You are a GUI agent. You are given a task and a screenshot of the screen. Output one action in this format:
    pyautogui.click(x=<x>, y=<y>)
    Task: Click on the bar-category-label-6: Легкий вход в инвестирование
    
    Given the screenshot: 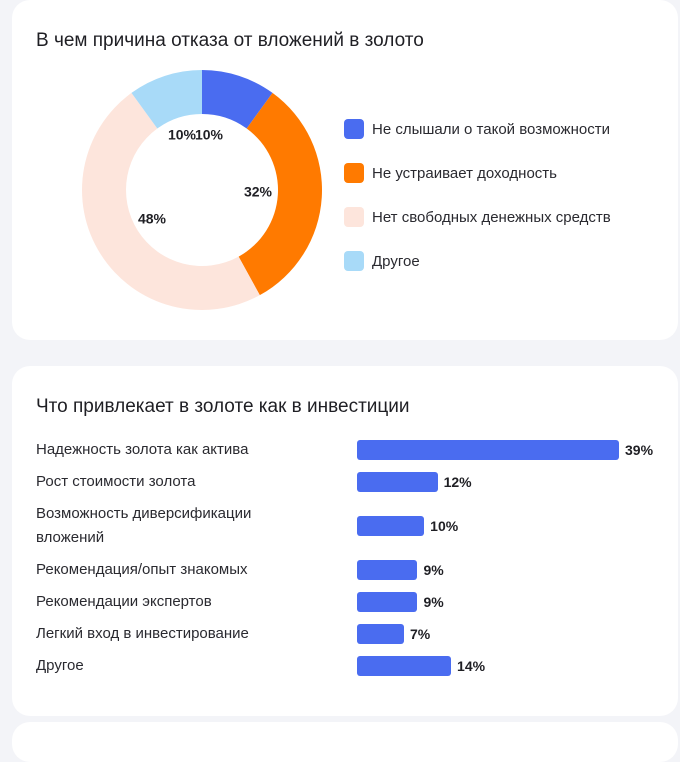 What is the action you would take?
    pyautogui.click(x=142, y=633)
    